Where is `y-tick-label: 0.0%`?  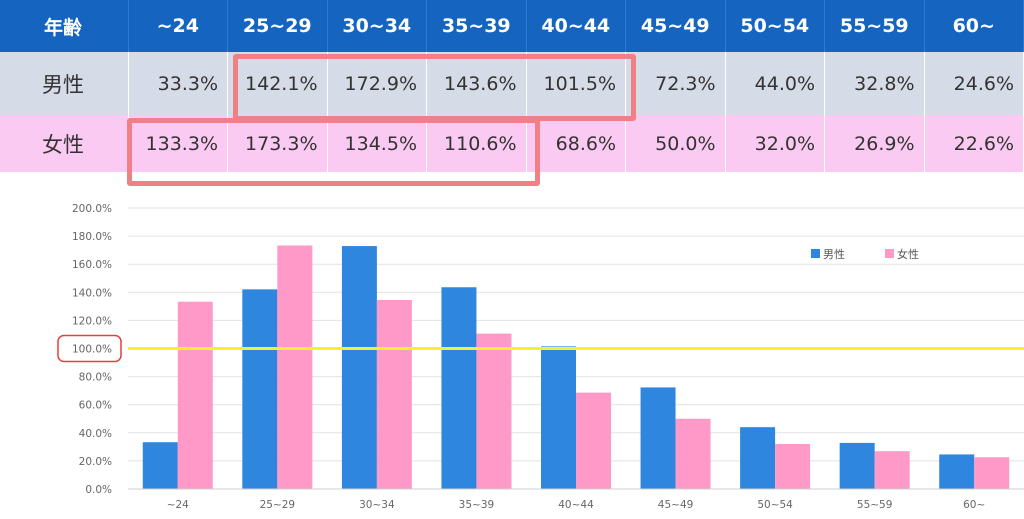
y-tick-label: 0.0% is located at coordinates (98, 490).